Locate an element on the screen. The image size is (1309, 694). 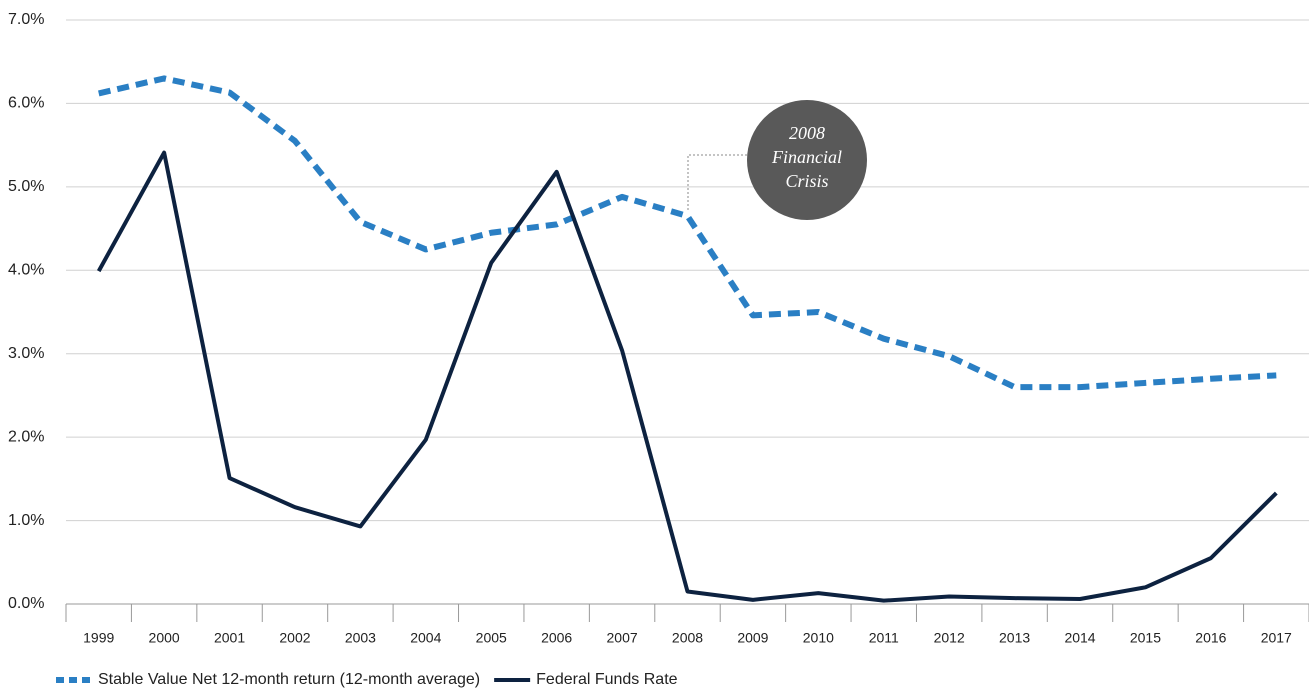
x-tick-label: 2003 is located at coordinates (360, 638).